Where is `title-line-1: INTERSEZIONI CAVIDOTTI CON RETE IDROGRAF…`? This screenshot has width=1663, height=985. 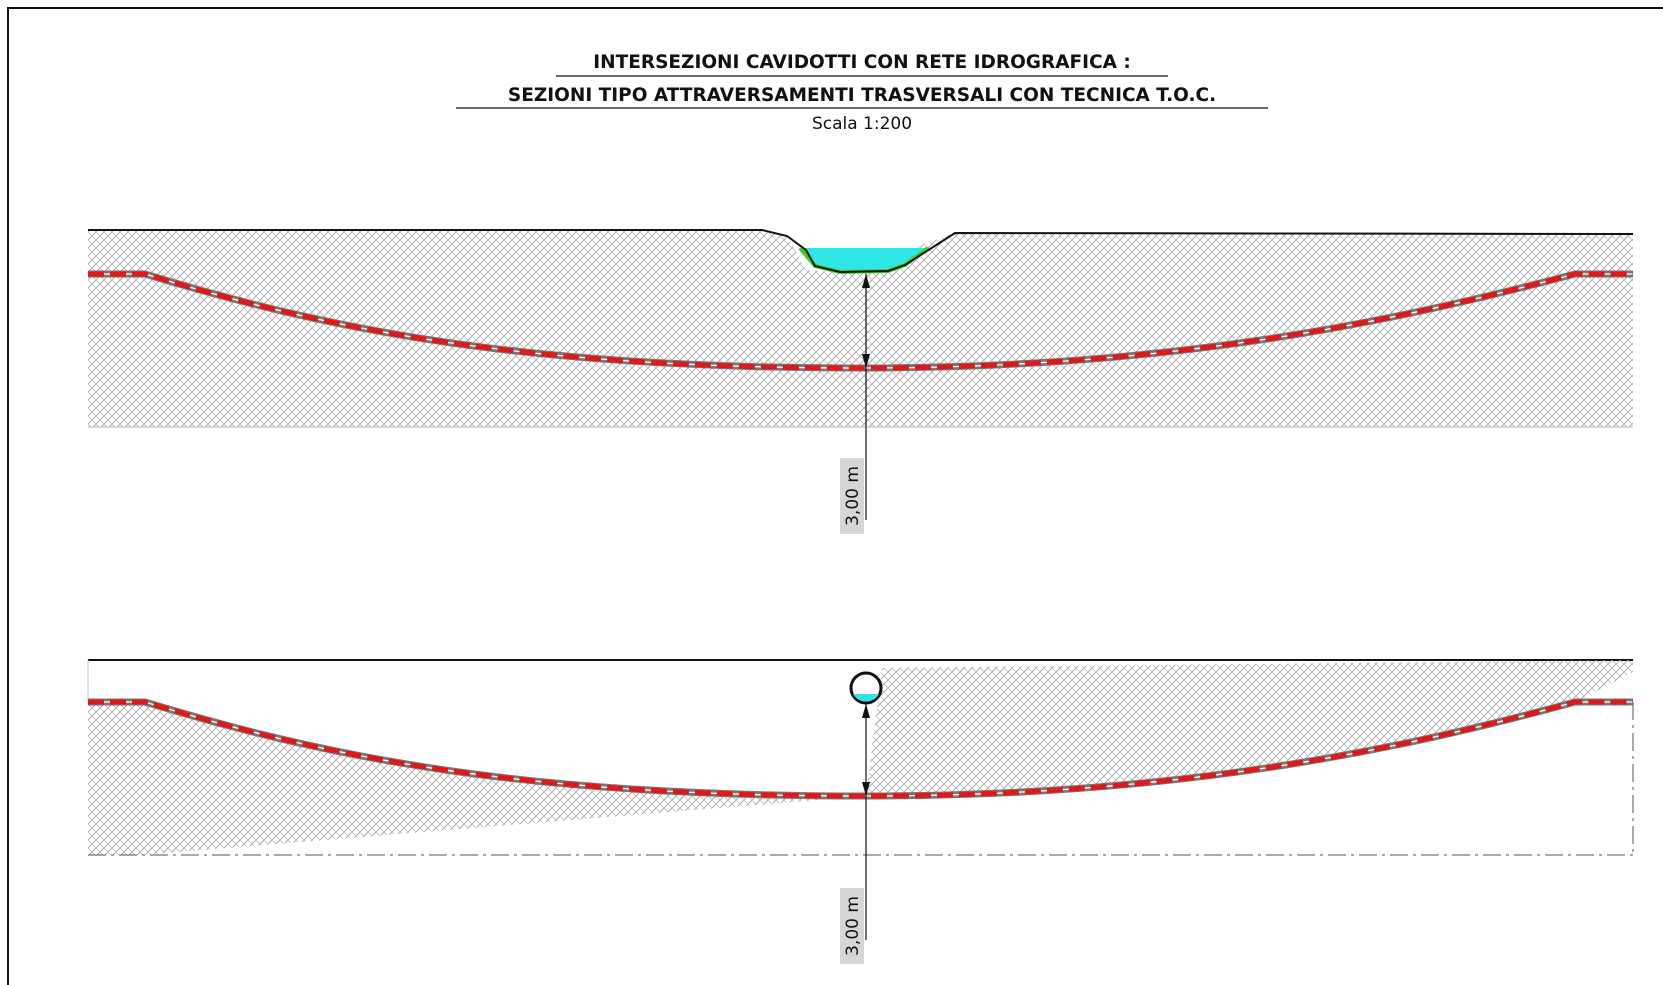
title-line-1: INTERSEZIONI CAVIDOTTI CON RETE IDROGRAF… is located at coordinates (862, 62).